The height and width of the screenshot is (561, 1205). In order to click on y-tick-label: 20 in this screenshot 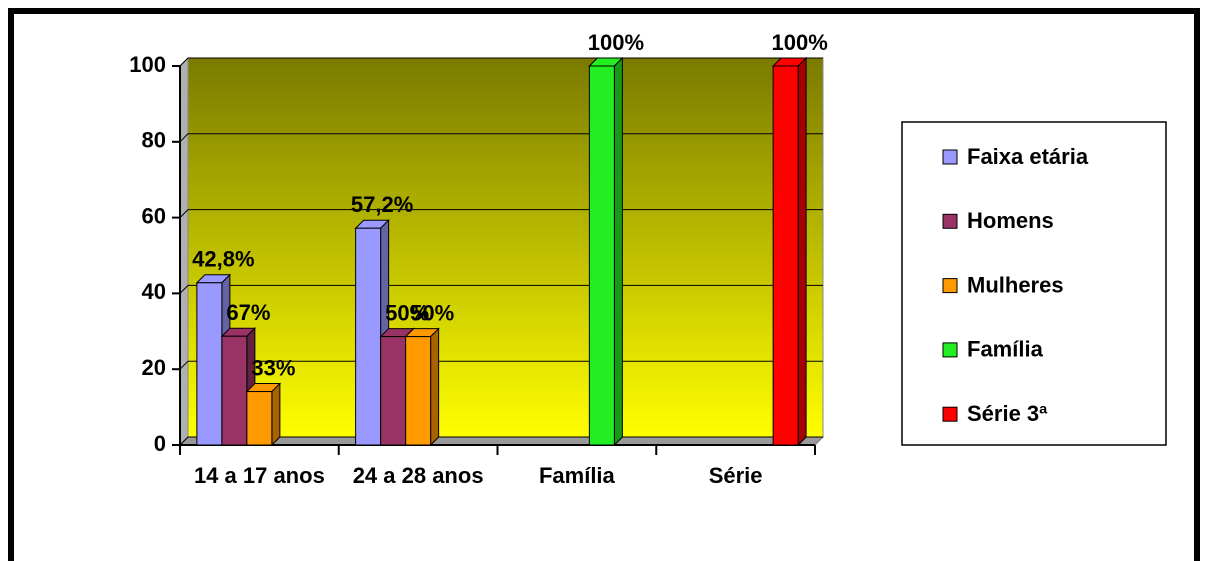, I will do `click(154, 367)`.